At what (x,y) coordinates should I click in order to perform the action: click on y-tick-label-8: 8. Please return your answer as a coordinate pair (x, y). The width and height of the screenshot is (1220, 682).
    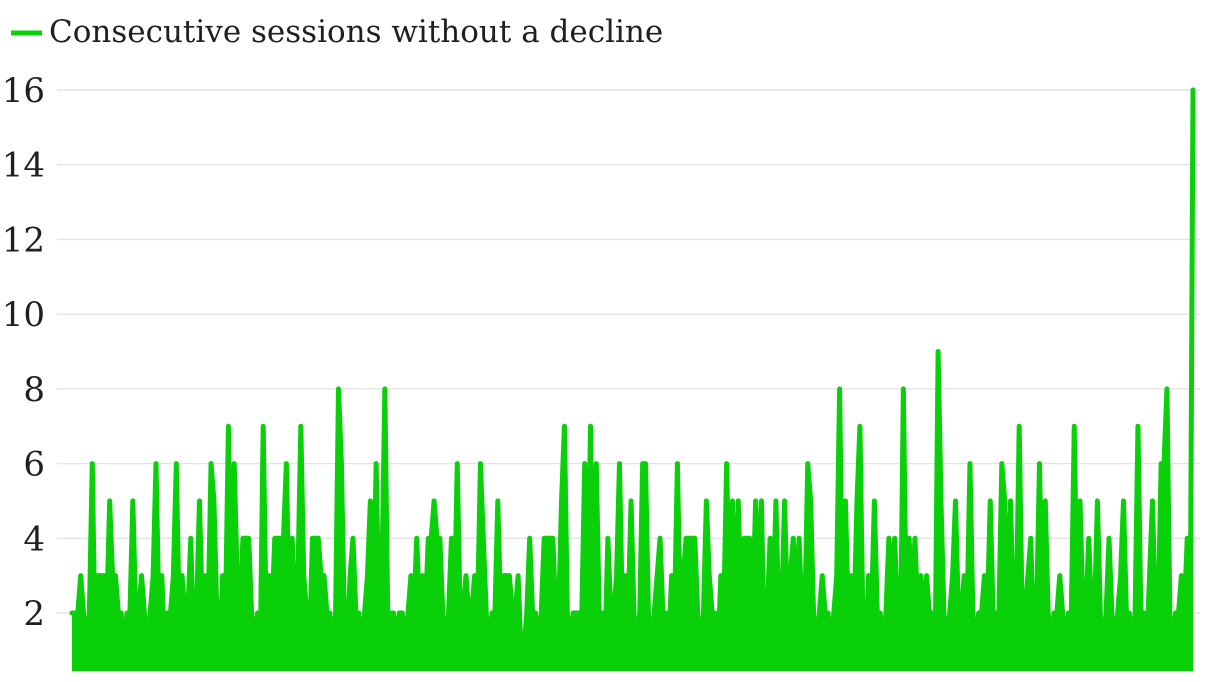
    Looking at the image, I should click on (34, 390).